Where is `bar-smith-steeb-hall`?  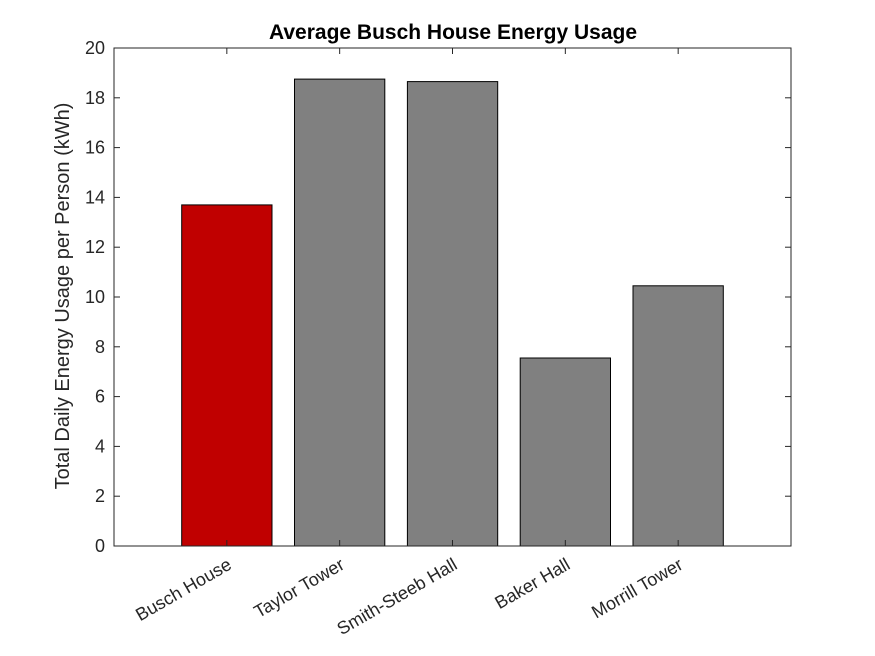 bar-smith-steeb-hall is located at coordinates (452, 314).